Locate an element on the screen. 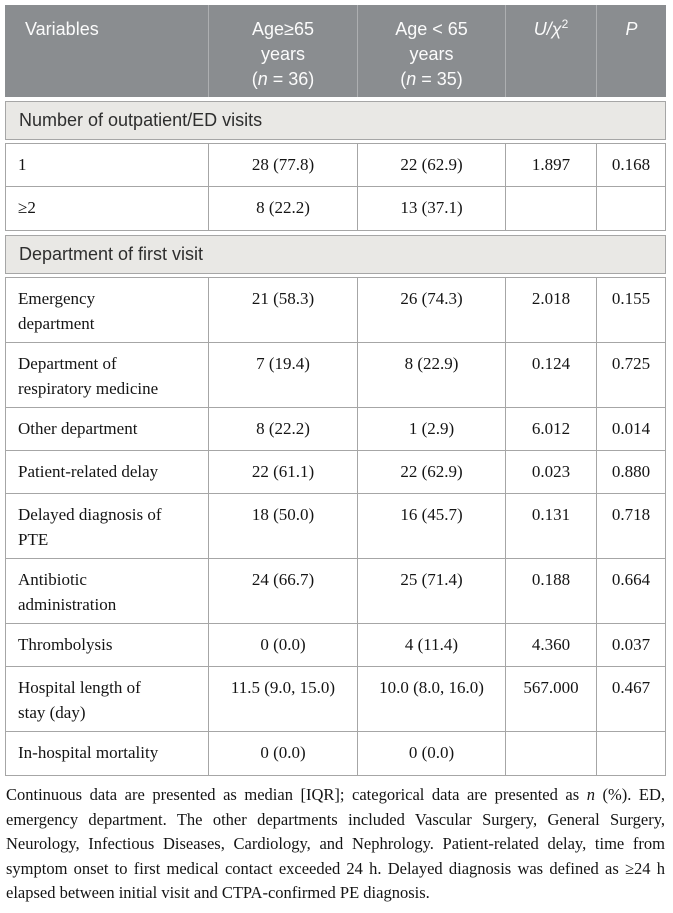 This screenshot has width=673, height=913. cell-statistic: 1.897 is located at coordinates (551, 165).